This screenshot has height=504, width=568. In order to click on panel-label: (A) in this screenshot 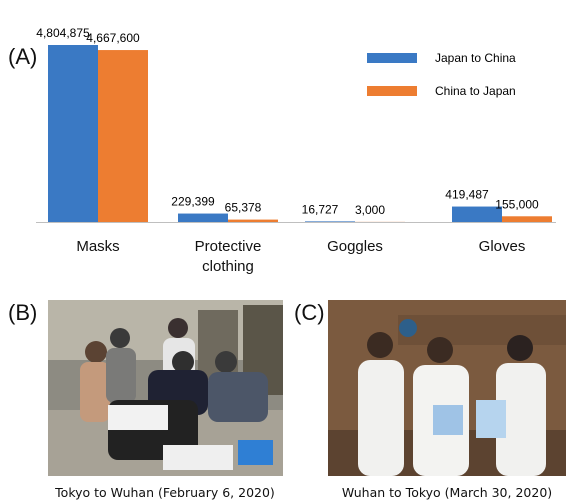, I will do `click(23, 56)`.